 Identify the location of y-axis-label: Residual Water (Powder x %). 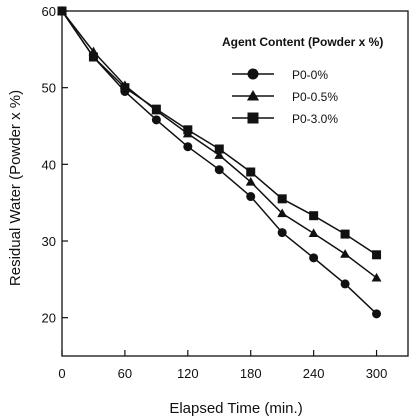
(15, 188).